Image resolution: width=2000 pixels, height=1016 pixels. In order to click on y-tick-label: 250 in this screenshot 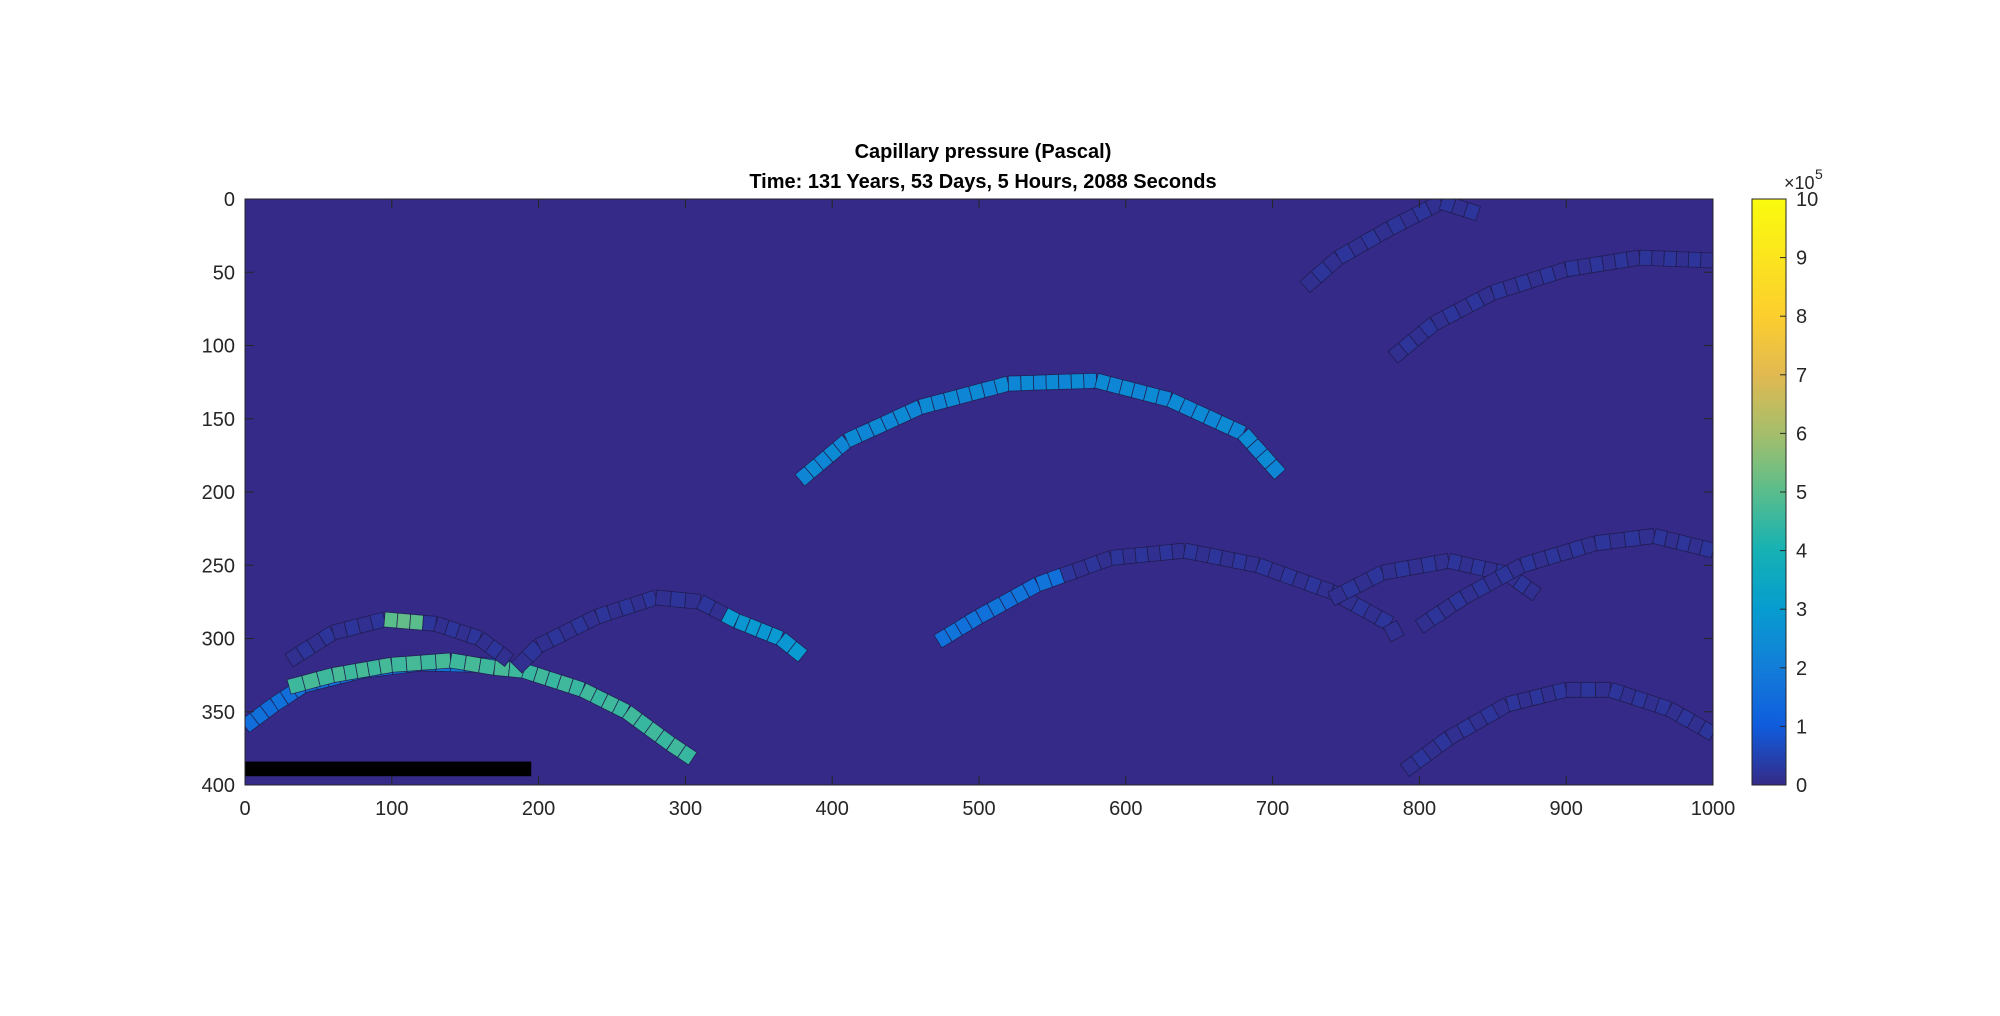, I will do `click(218, 566)`.